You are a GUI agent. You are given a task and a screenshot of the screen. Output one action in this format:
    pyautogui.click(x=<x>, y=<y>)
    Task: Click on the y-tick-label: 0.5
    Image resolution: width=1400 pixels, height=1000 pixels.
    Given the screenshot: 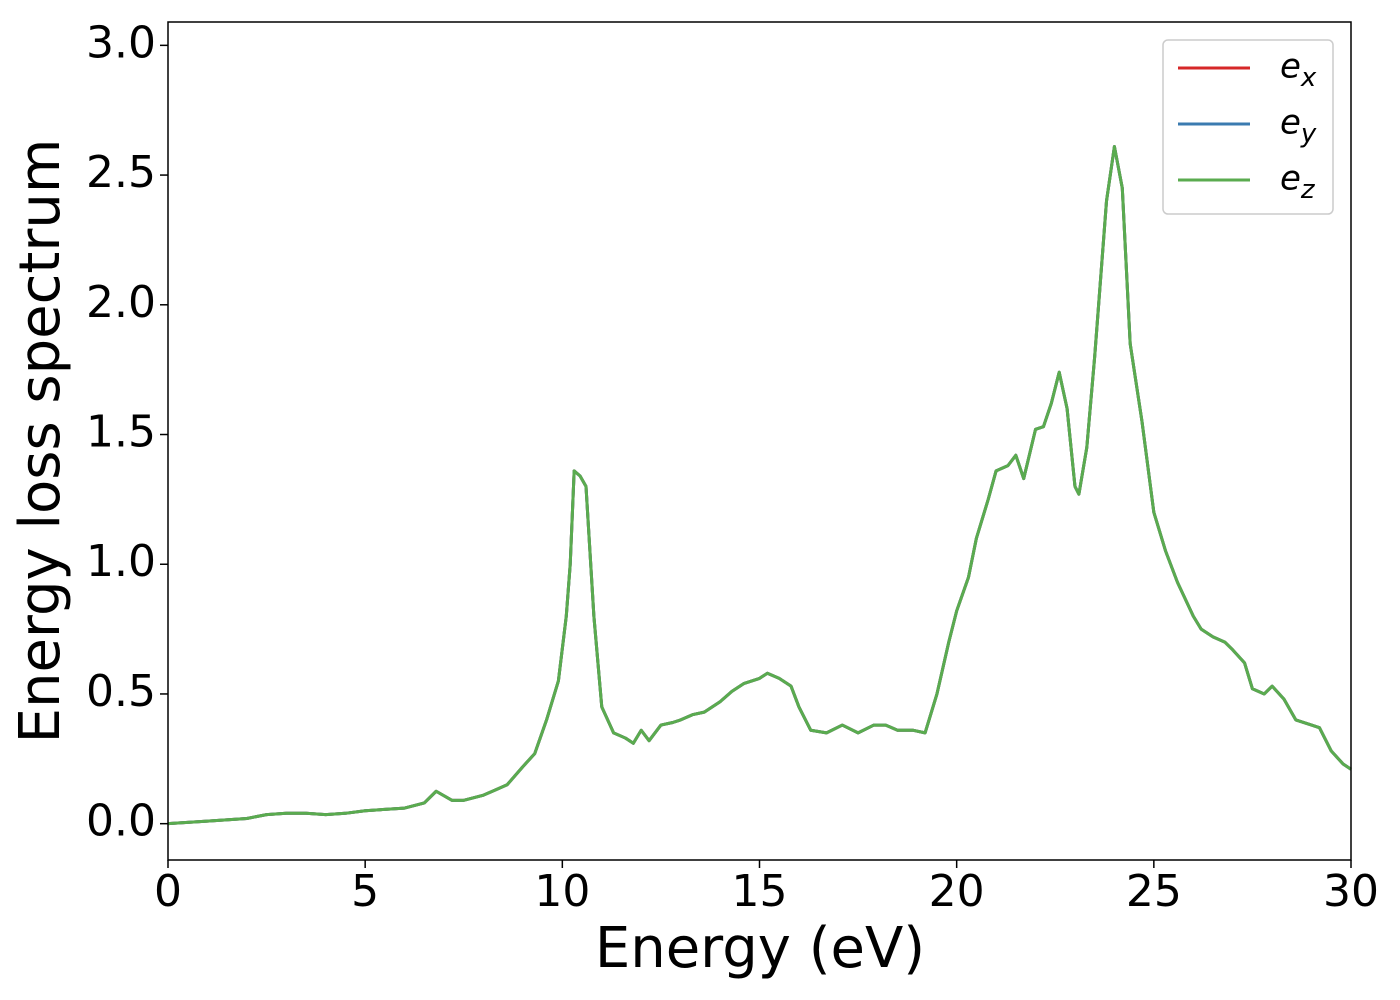 What is the action you would take?
    pyautogui.click(x=121, y=691)
    